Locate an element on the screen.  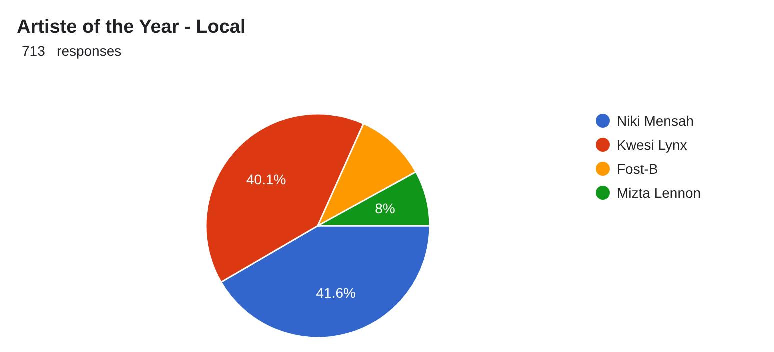
data-label: 41.6% is located at coordinates (336, 293).